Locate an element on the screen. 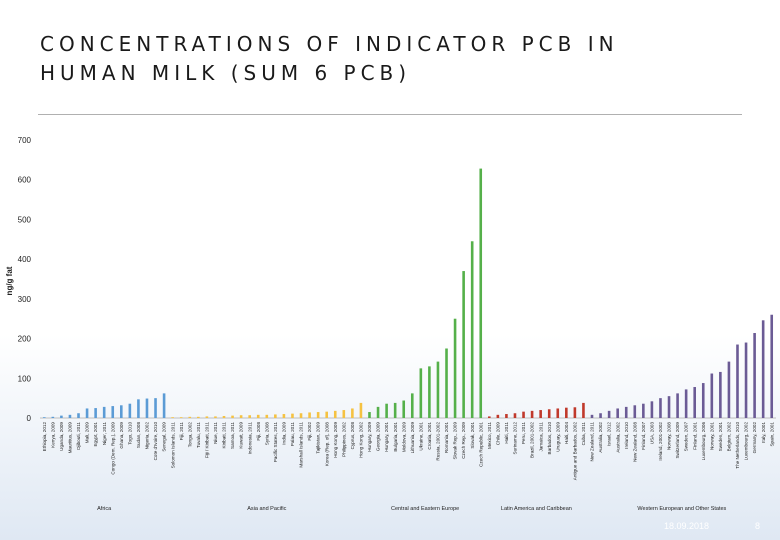 The image size is (780, 540). category-label: Czech Republic, 2001 is located at coordinates (480, 444).